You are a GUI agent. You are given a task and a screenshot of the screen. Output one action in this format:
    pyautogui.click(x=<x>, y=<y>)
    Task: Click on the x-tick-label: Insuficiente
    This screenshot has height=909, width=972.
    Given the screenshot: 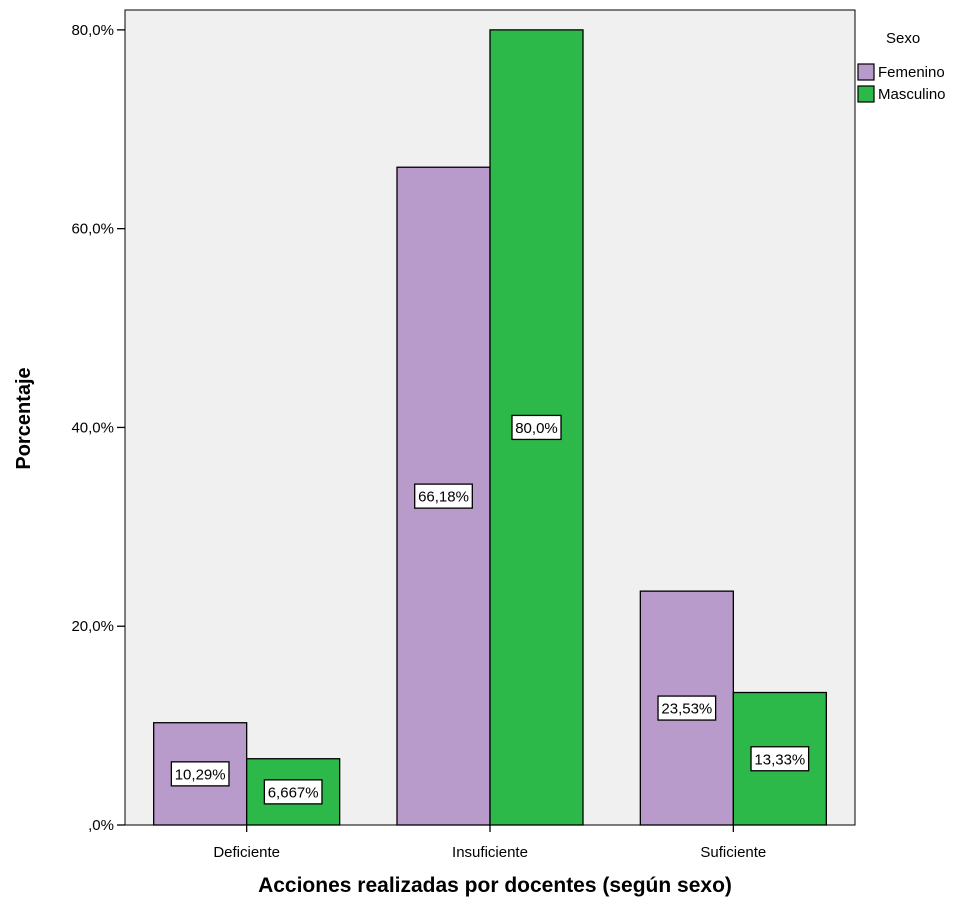 What is the action you would take?
    pyautogui.click(x=490, y=852)
    